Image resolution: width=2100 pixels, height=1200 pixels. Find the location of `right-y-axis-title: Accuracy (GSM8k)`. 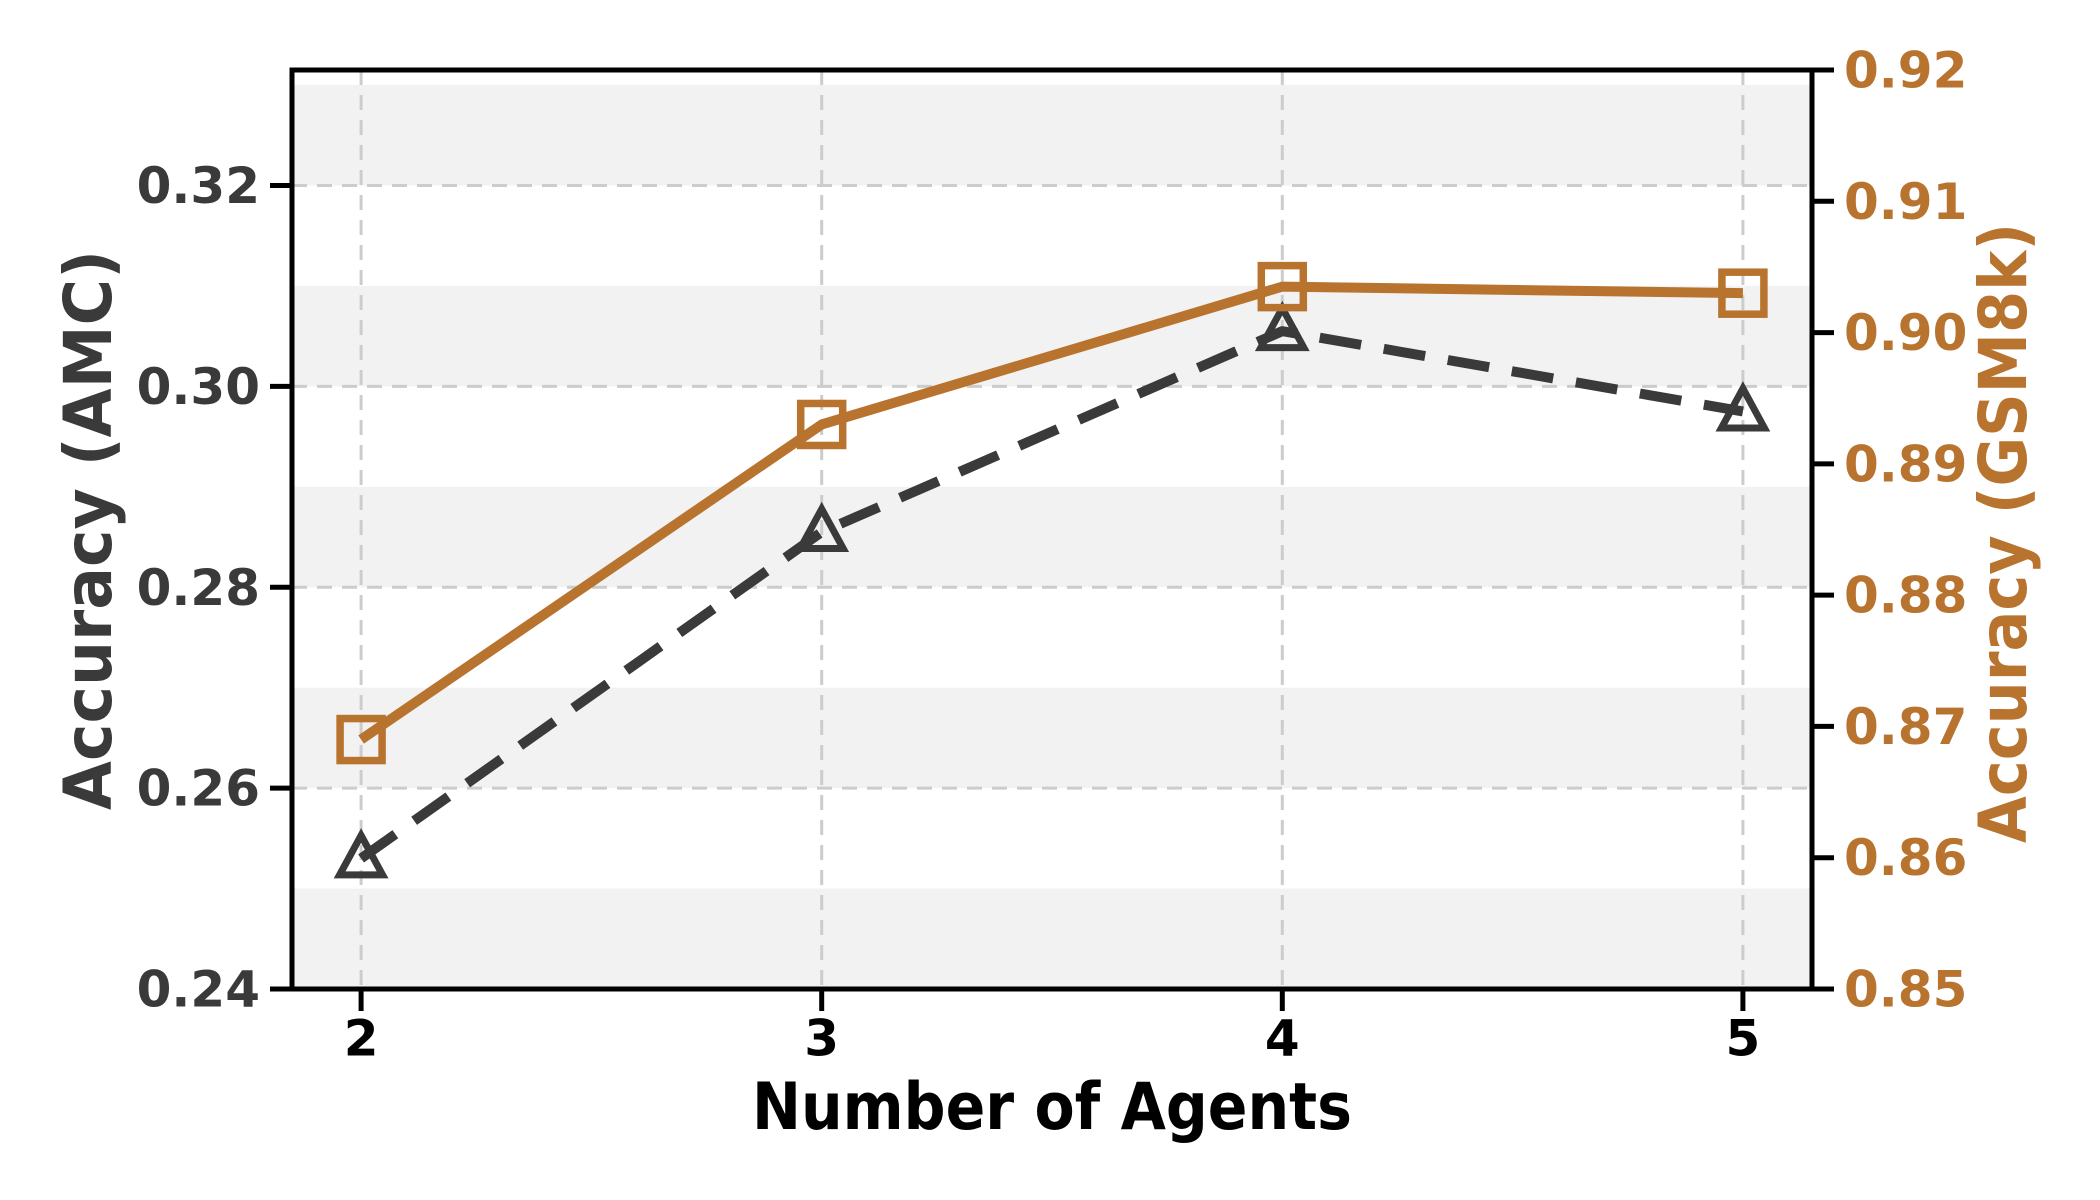

right-y-axis-title: Accuracy (GSM8k) is located at coordinates (2003, 533).